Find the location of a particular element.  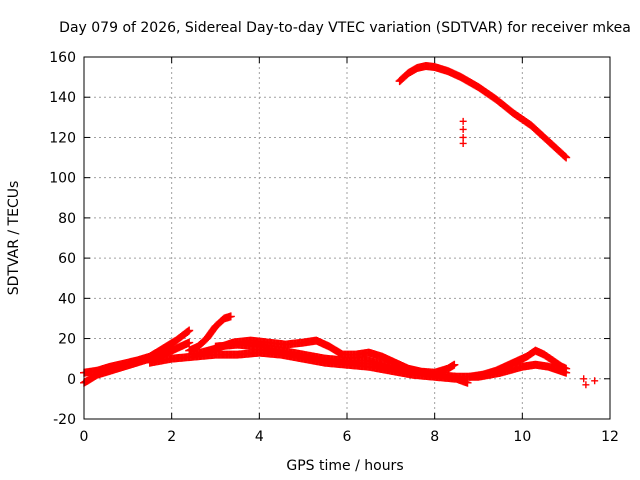

x-tick-label: 2 is located at coordinates (171, 437).